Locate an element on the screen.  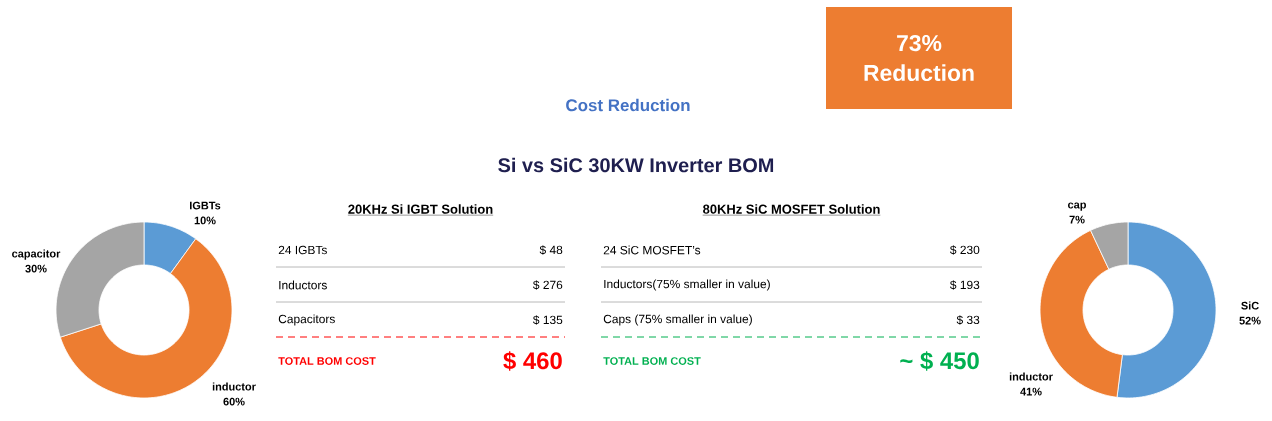
text: $ 33 is located at coordinates (968, 320).